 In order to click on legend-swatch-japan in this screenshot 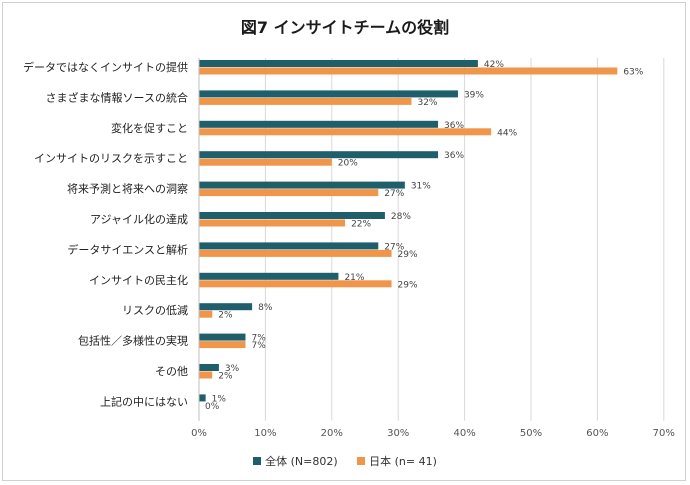, I will do `click(361, 461)`.